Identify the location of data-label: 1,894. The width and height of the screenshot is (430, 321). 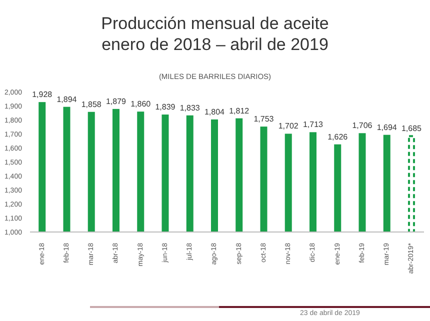
(67, 99).